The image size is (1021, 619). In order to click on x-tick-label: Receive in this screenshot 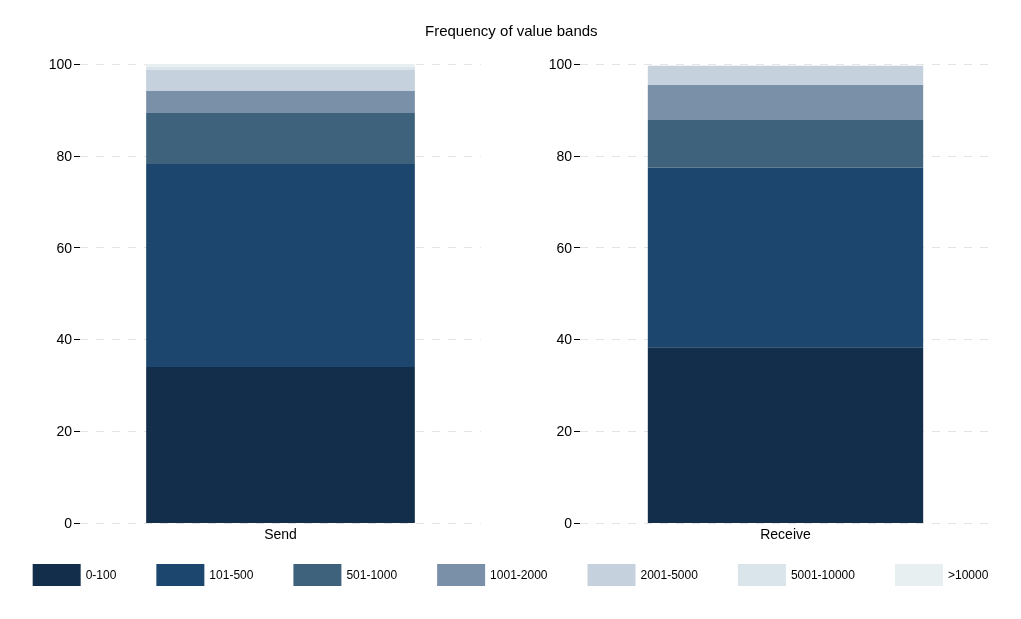, I will do `click(785, 534)`.